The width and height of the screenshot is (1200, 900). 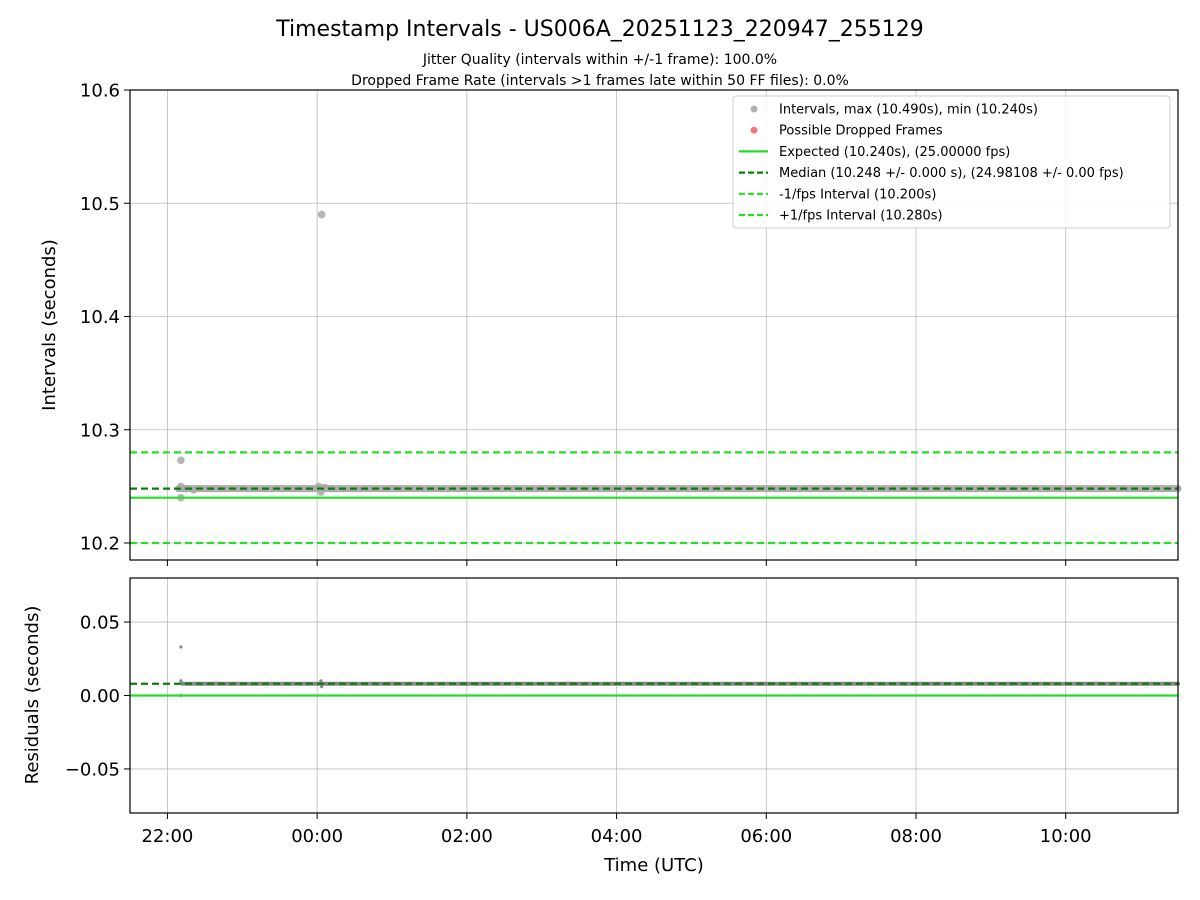 What do you see at coordinates (100, 204) in the screenshot?
I see `intervals-y-tick-label: 10.5` at bounding box center [100, 204].